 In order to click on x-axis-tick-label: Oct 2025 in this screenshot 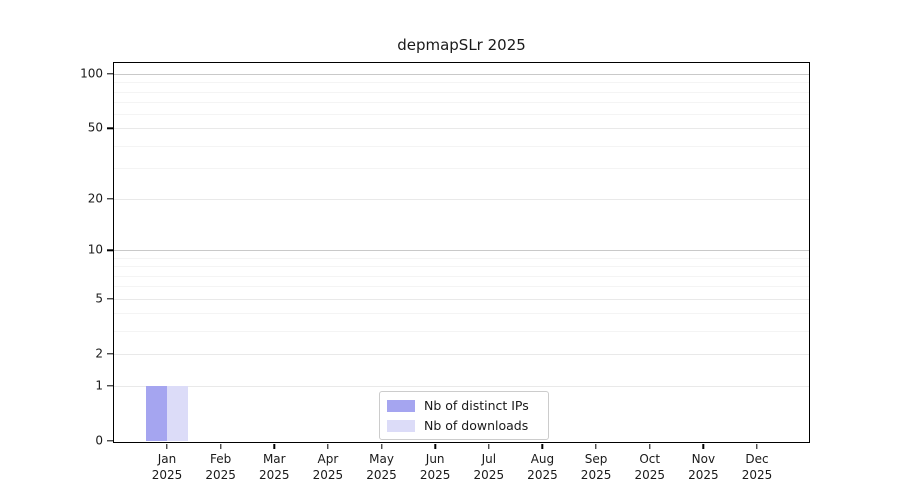, I will do `click(649, 467)`.